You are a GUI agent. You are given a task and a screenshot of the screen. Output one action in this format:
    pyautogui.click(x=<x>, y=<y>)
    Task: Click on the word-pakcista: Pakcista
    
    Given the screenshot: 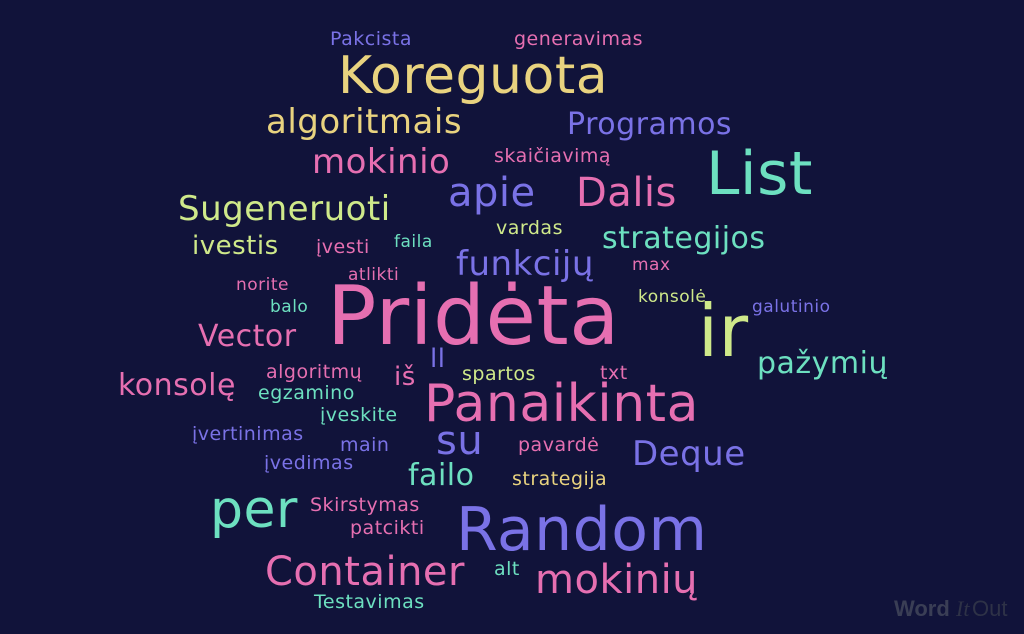 What is the action you would take?
    pyautogui.click(x=371, y=39)
    